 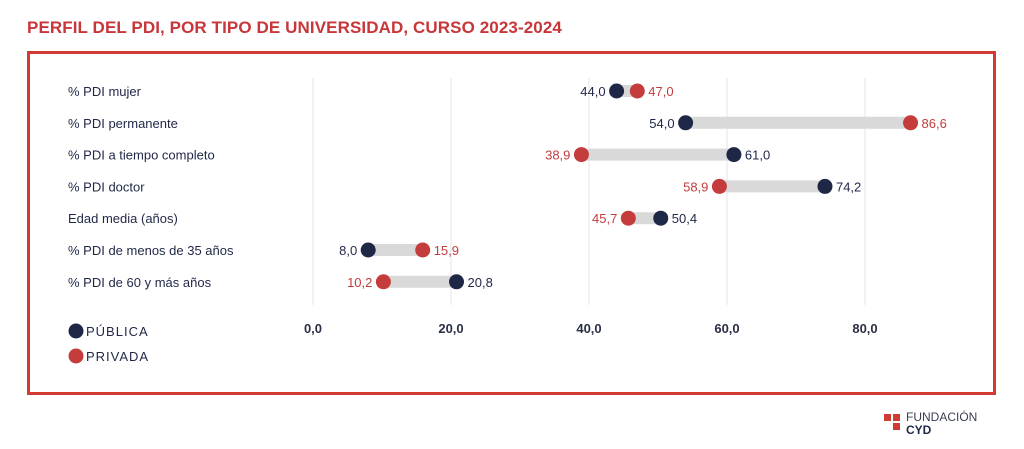 What do you see at coordinates (726, 328) in the screenshot?
I see `x-tick-label: 60,0` at bounding box center [726, 328].